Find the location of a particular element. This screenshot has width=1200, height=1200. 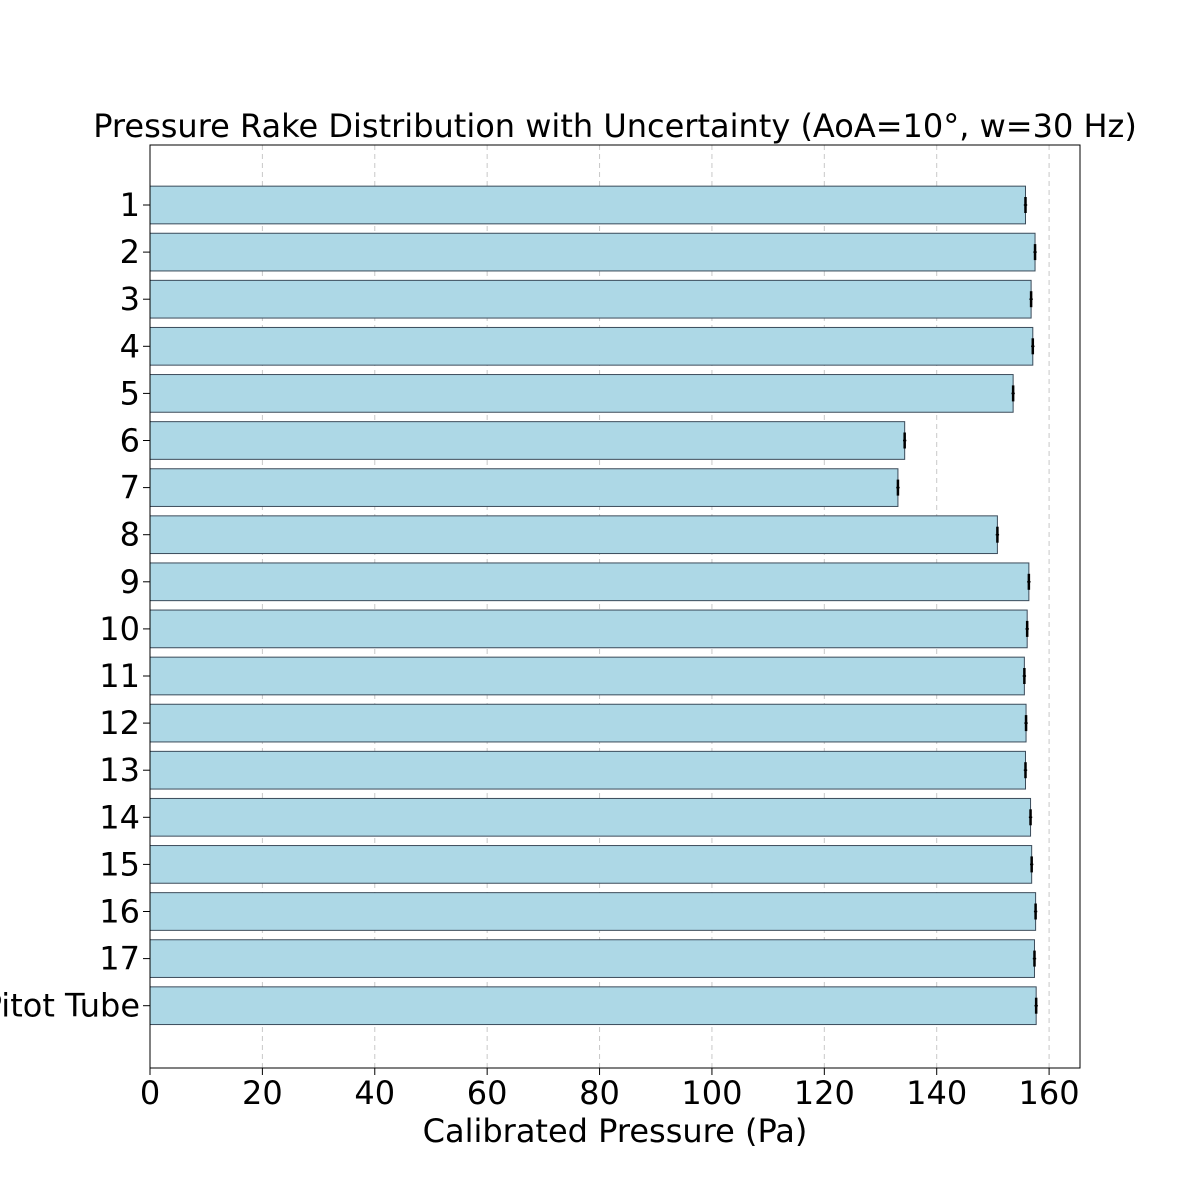

x-tick-label: 0 is located at coordinates (150, 1093).